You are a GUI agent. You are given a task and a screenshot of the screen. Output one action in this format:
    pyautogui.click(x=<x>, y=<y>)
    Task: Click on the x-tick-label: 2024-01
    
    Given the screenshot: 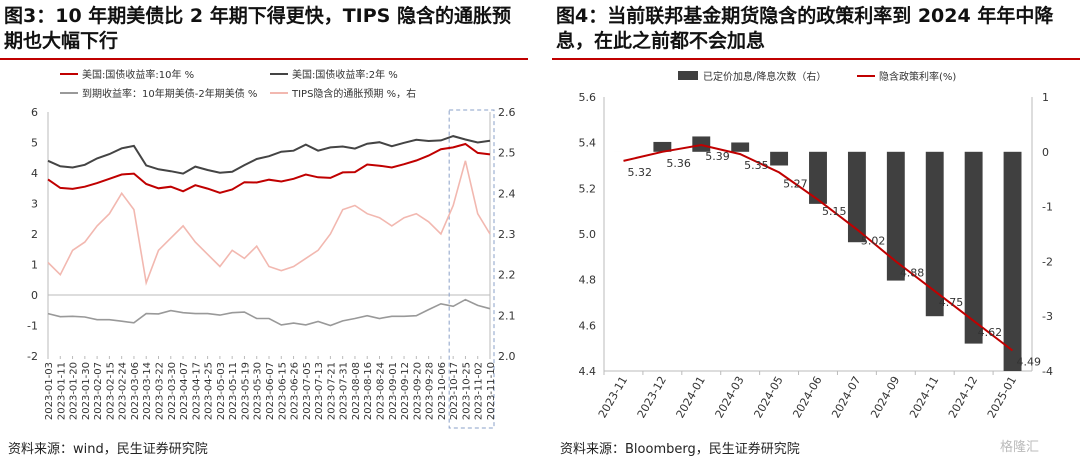 What is the action you would take?
    pyautogui.click(x=691, y=397)
    